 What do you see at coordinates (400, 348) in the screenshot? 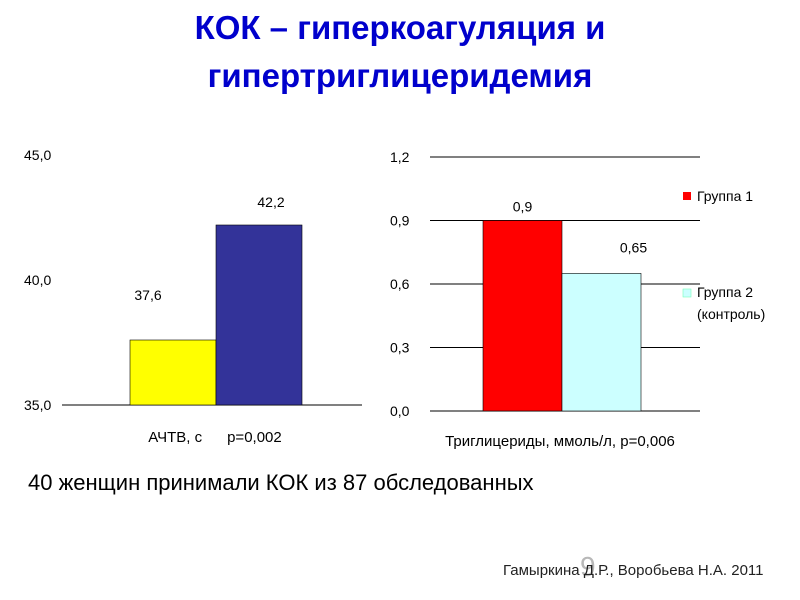
I see `y-tick-label: 0,3` at bounding box center [400, 348].